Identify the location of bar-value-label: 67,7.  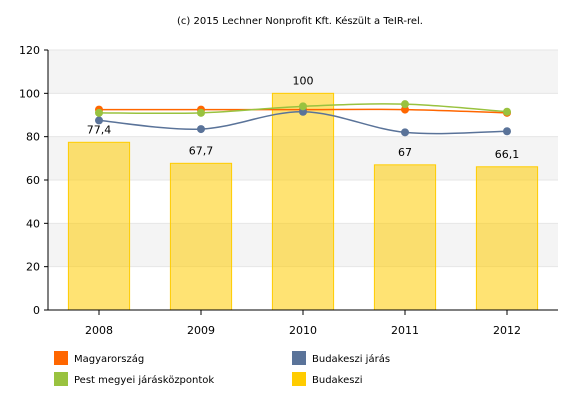
(201, 150).